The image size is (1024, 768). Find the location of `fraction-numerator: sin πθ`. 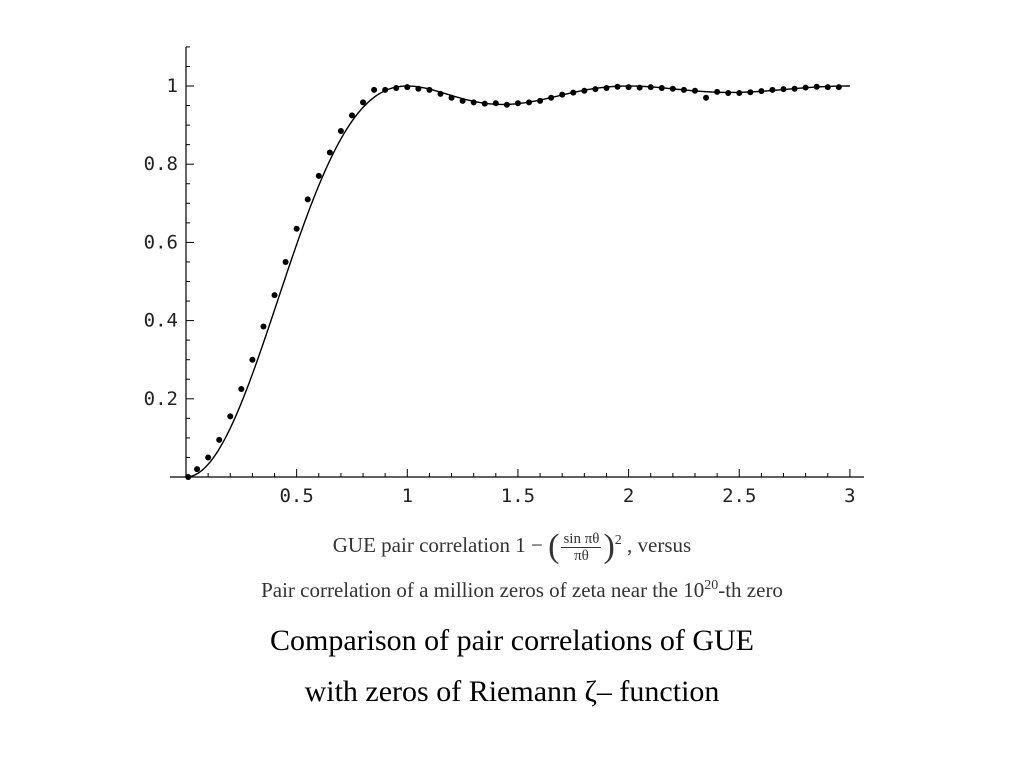

fraction-numerator: sin πθ is located at coordinates (581, 539).